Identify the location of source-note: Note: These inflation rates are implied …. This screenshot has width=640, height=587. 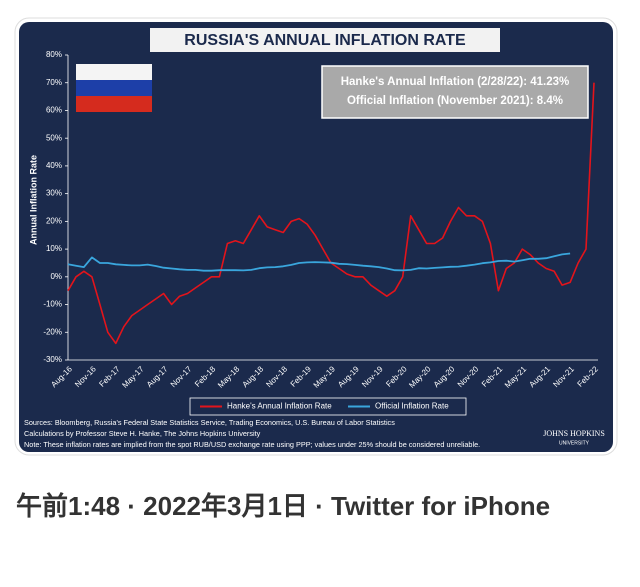
(252, 444).